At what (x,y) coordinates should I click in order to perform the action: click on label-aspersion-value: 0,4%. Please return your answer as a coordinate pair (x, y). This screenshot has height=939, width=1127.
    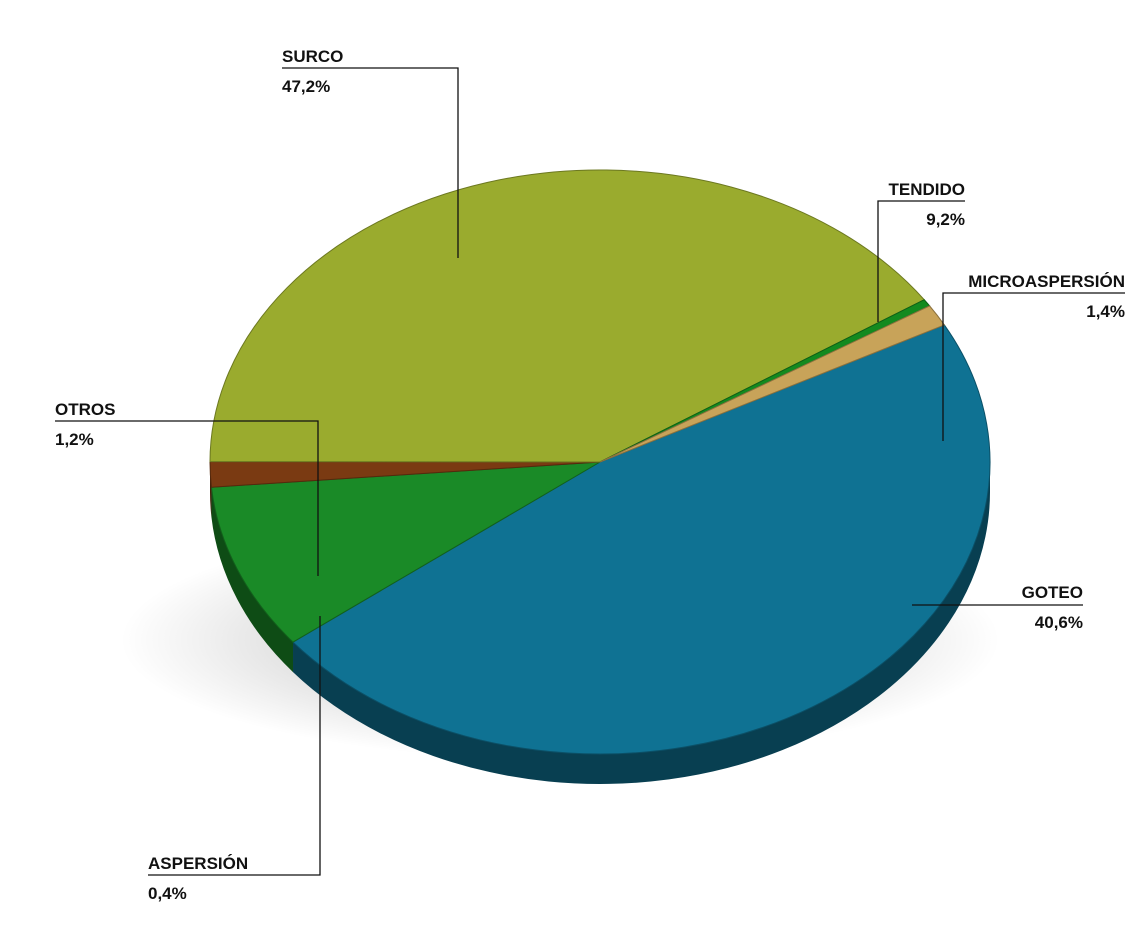
    Looking at the image, I should click on (167, 893).